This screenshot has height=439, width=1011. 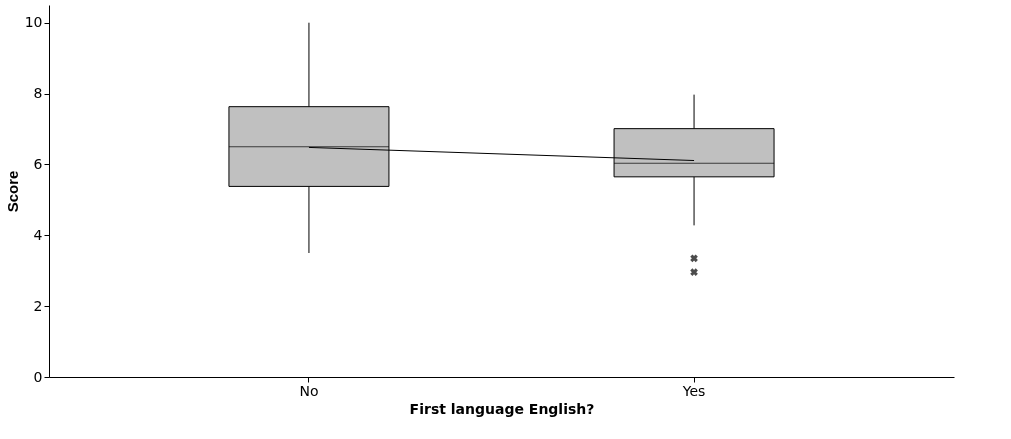 What do you see at coordinates (38, 376) in the screenshot?
I see `y-tick-label: 0` at bounding box center [38, 376].